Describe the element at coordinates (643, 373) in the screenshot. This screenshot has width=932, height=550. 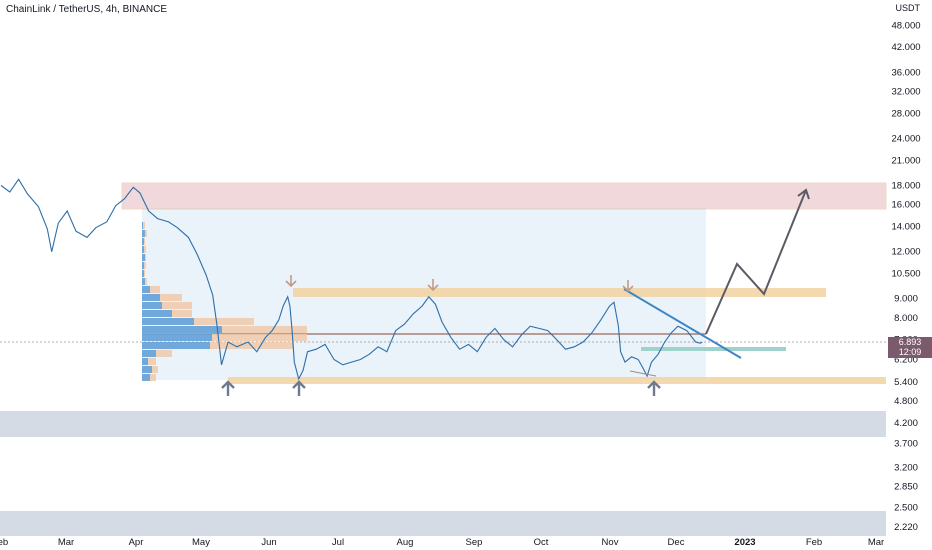
I see `wedge-bottom-line` at that location.